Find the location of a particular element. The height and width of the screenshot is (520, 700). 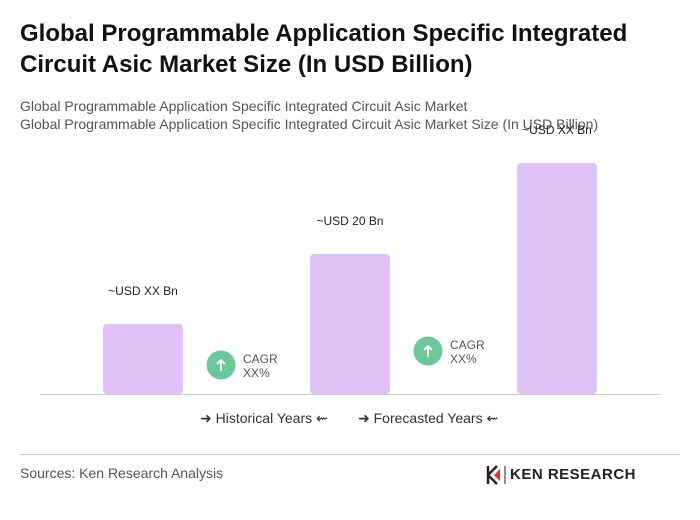

source: Sources: Ken Research Analysis is located at coordinates (122, 473).